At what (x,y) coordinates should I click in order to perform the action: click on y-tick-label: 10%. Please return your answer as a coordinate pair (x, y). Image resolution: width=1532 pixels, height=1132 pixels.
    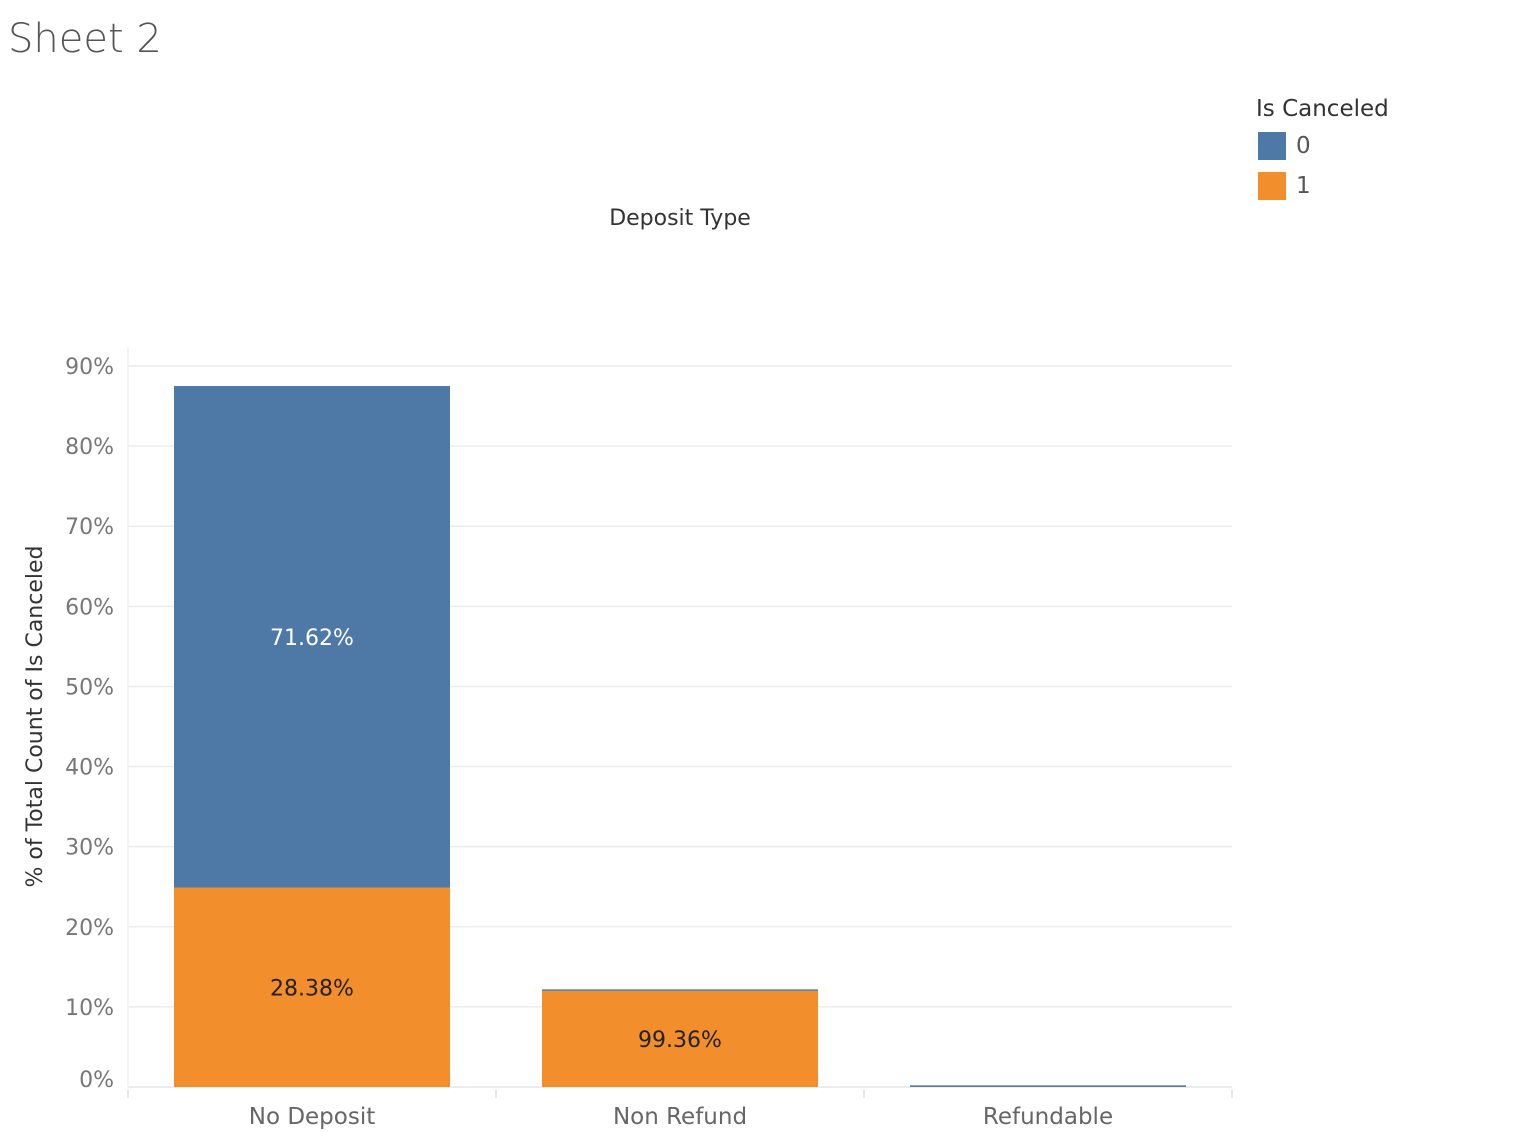
    Looking at the image, I should click on (89, 1008).